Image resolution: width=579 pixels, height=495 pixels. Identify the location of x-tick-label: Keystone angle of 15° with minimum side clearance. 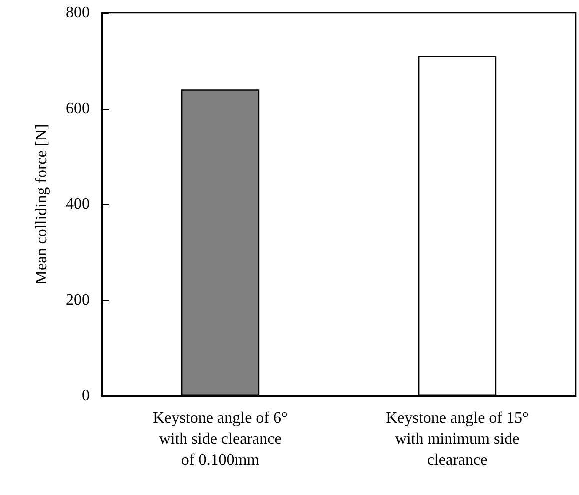
(457, 439).